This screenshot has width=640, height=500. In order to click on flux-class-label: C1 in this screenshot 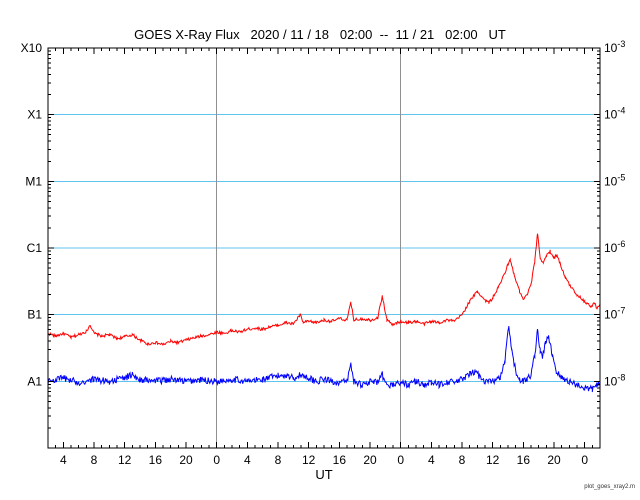, I will do `click(35, 248)`.